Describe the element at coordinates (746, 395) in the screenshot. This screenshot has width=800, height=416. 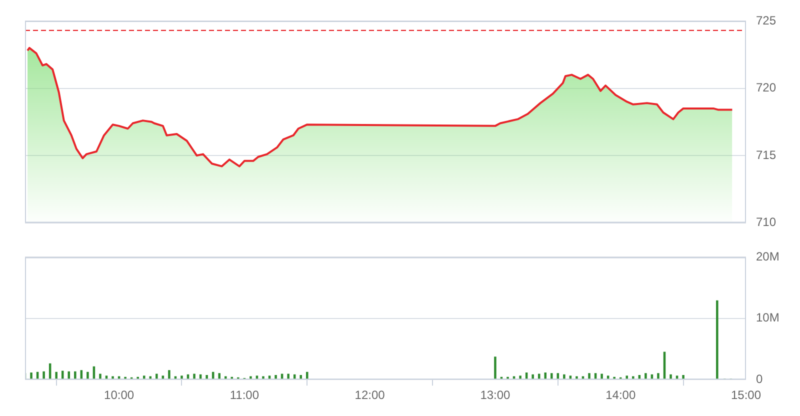
I see `x-tick-label: 15:00` at that location.